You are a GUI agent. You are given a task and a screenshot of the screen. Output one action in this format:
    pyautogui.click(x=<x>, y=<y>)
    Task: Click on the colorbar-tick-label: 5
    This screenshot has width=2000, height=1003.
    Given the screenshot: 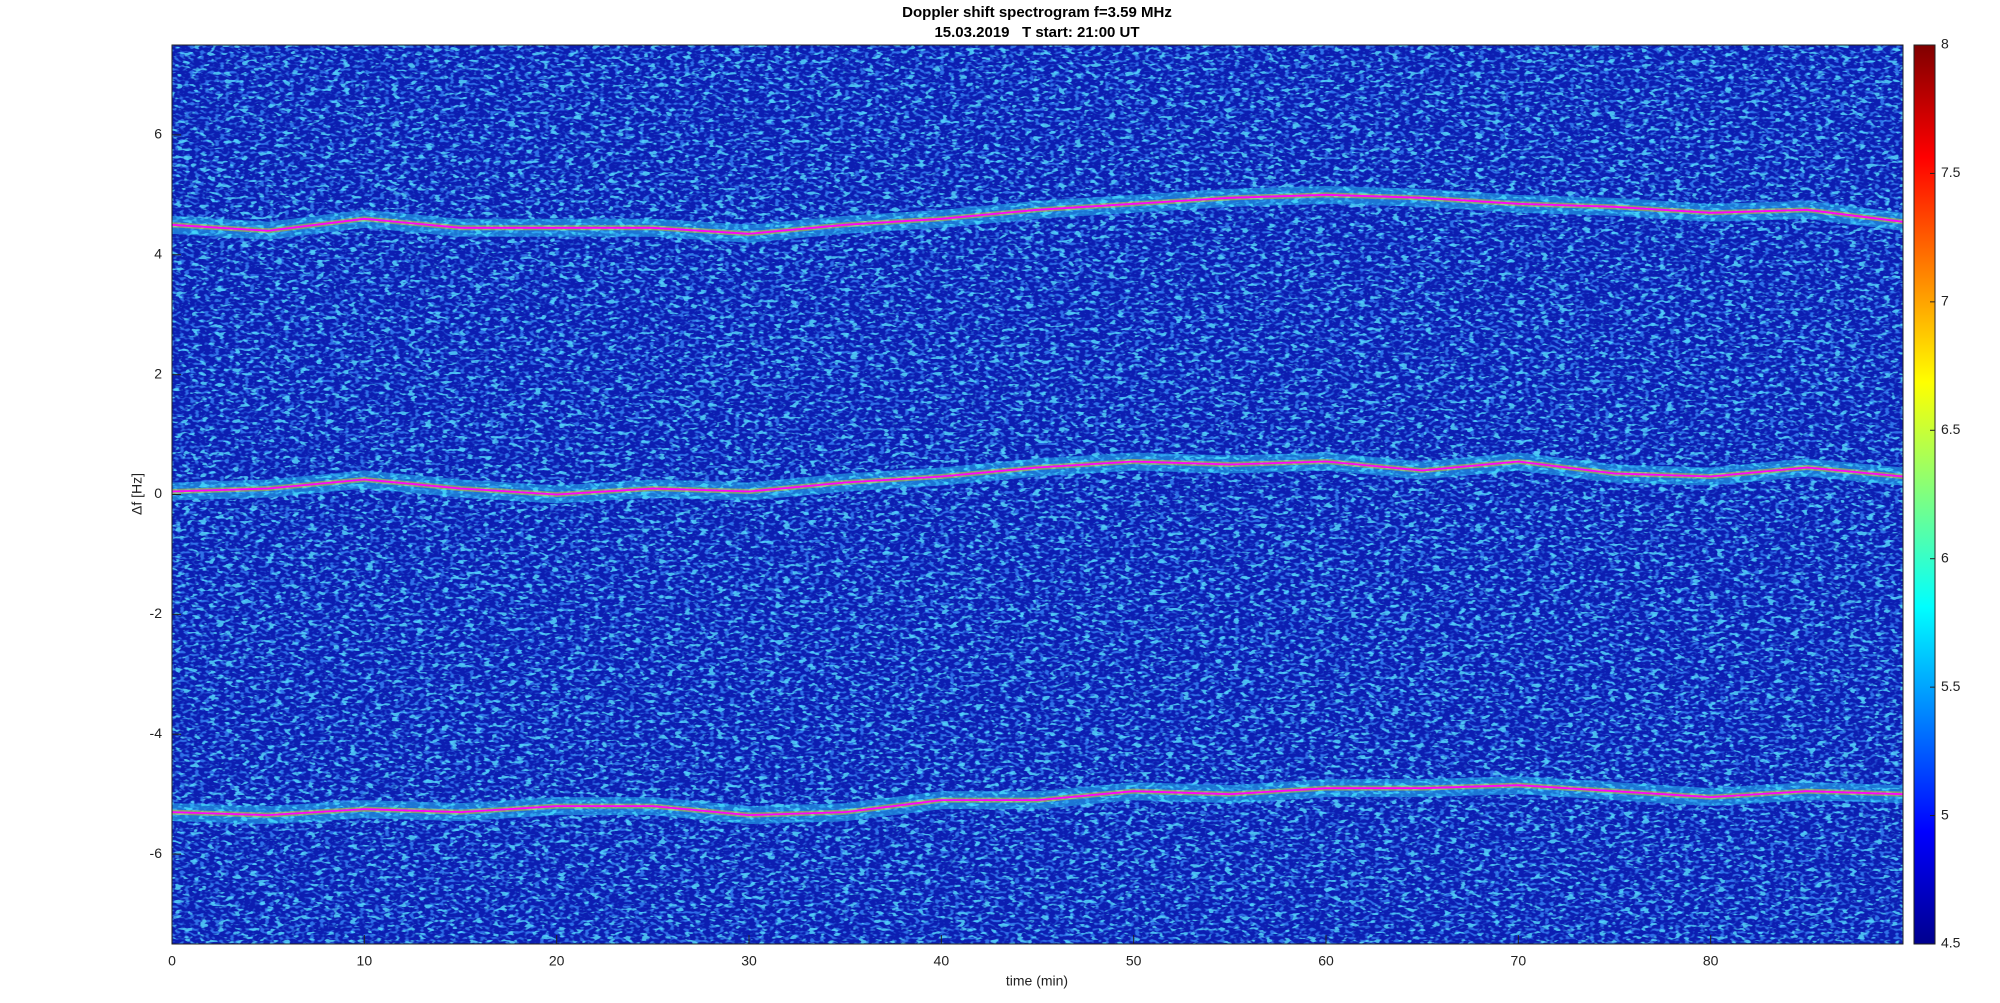 What is the action you would take?
    pyautogui.click(x=1945, y=814)
    